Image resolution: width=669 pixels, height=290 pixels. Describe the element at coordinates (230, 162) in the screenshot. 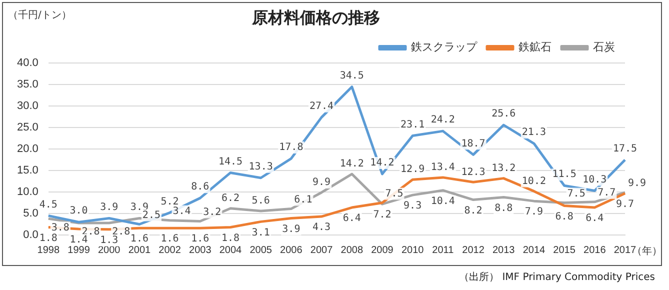

I see `data-label: 14.5` at that location.